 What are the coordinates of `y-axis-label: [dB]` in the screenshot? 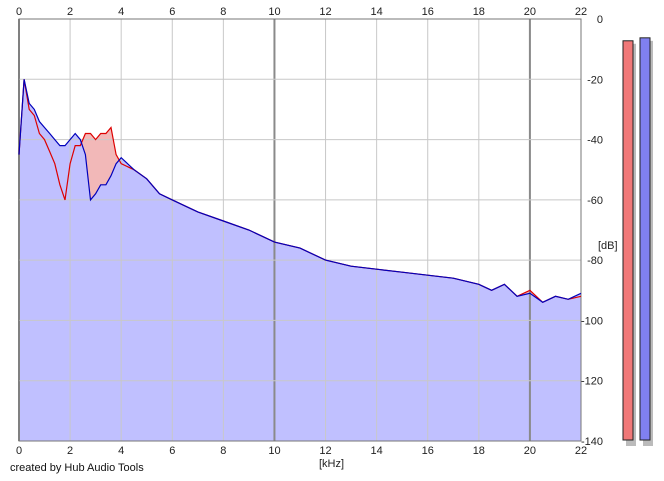 It's located at (608, 246).